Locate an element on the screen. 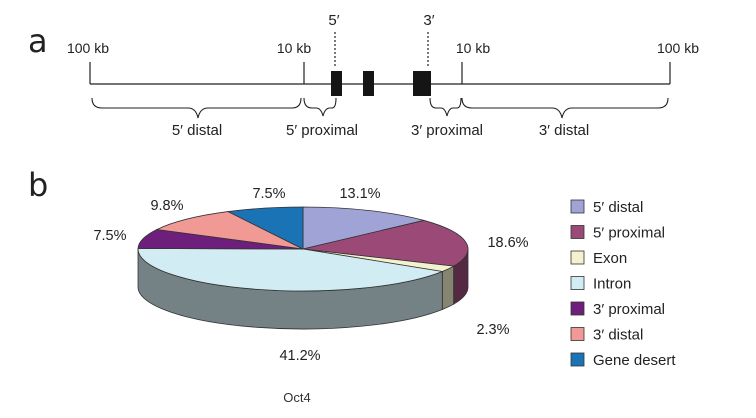  legend-swatch-exon is located at coordinates (577, 257).